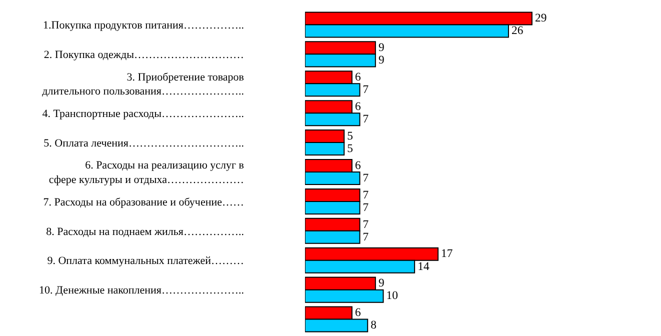  I want to click on data-label: 17, so click(447, 253).